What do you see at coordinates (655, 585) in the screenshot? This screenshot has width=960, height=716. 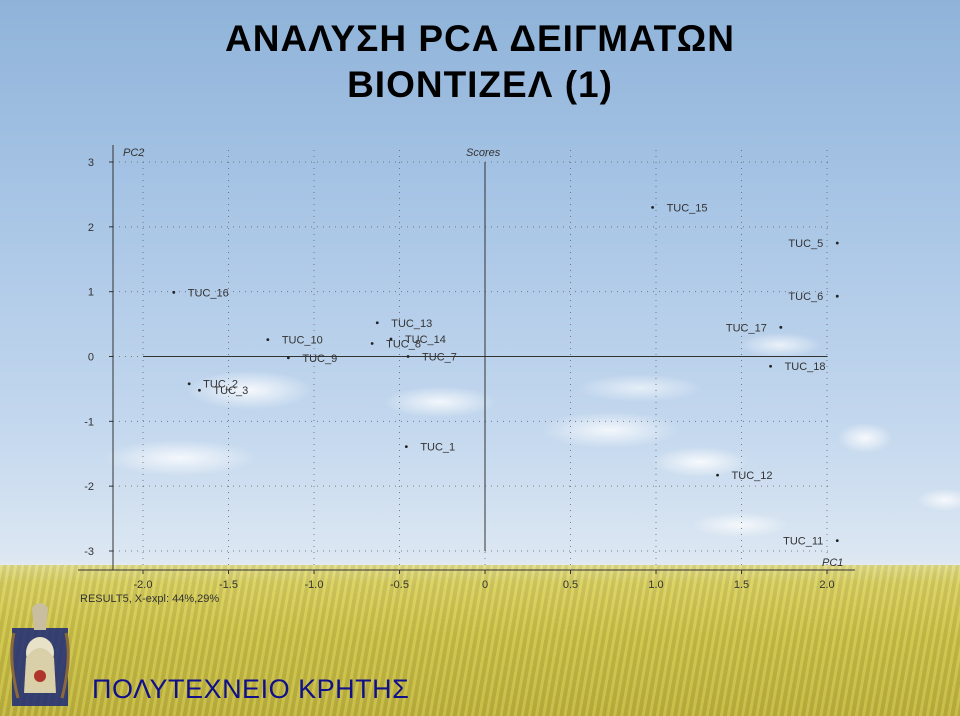 I see `x-tick-label: 1.0` at bounding box center [655, 585].